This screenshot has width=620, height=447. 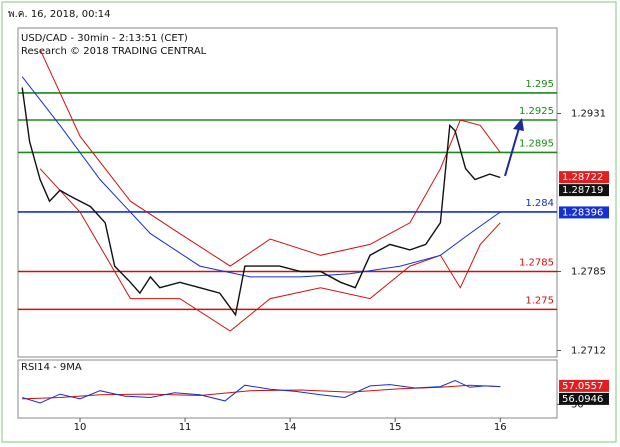 I want to click on chart-subtitle: Research © 2018 TRADING CENTRAL, so click(x=114, y=51).